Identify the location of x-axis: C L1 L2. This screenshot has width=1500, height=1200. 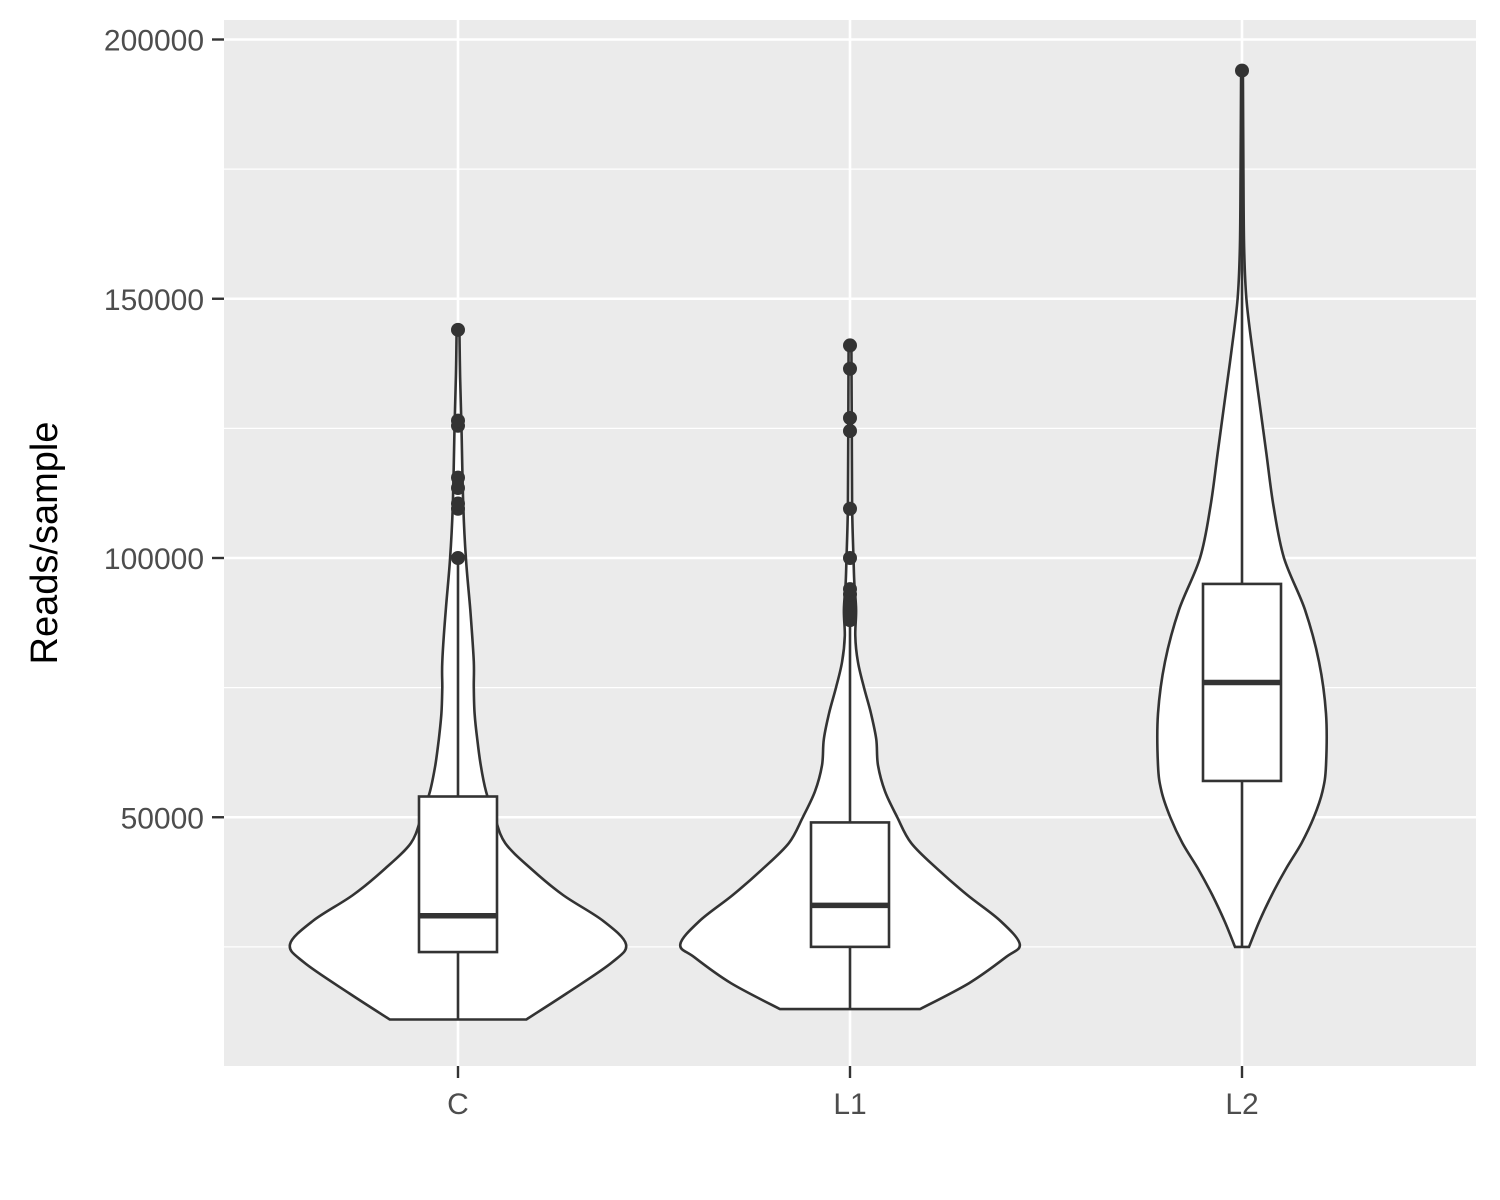
(853, 1093).